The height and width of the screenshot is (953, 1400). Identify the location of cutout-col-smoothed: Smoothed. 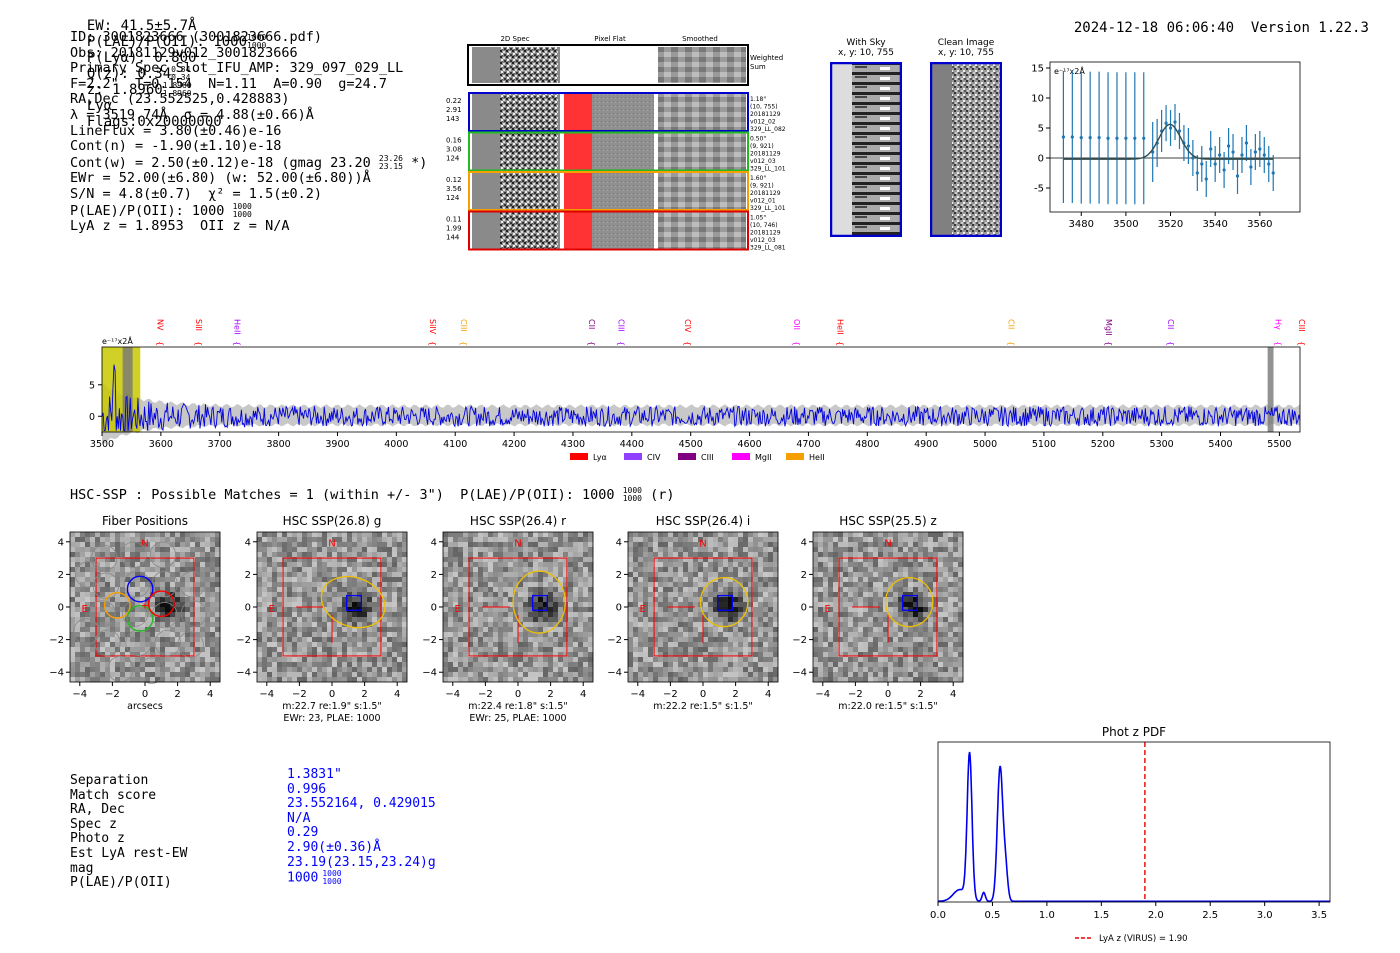
(700, 39).